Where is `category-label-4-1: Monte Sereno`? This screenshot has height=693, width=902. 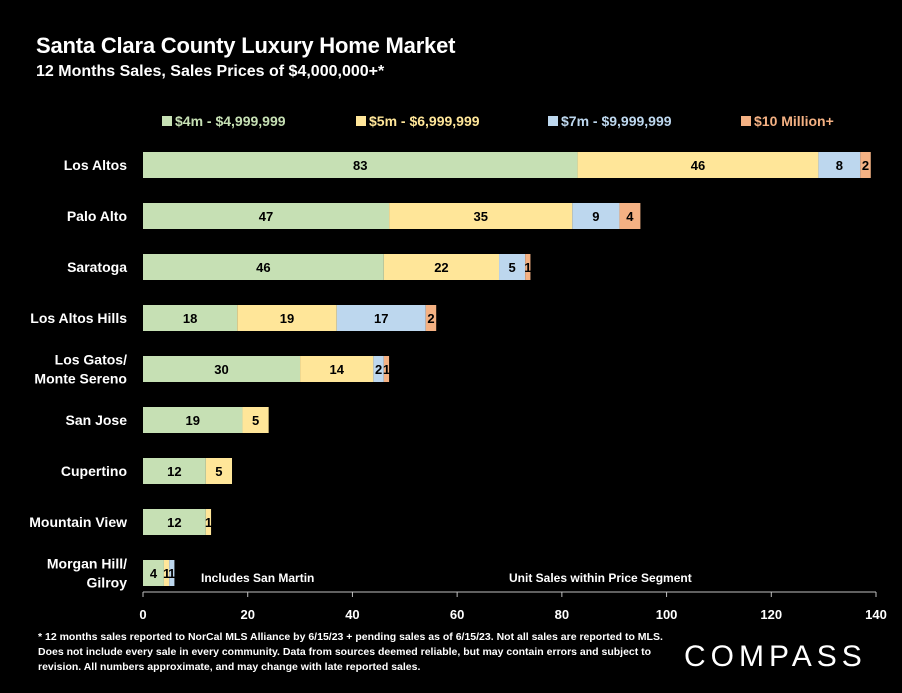
category-label-4-1: Monte Sereno is located at coordinates (80, 379).